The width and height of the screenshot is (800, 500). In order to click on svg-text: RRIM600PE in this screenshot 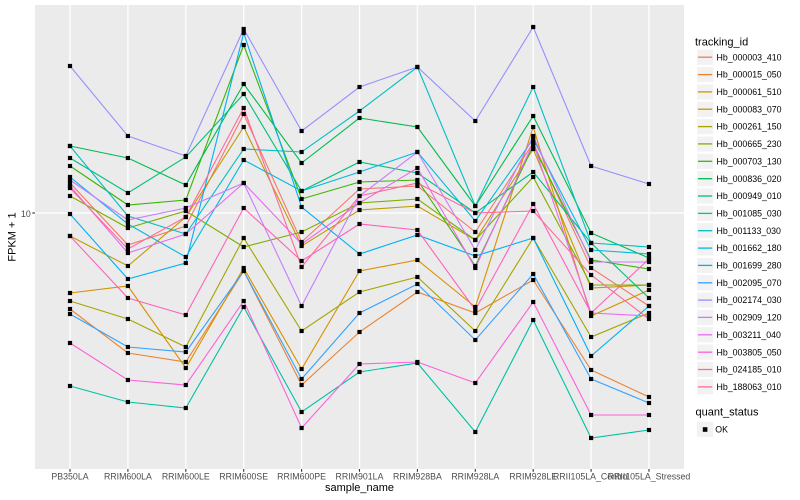, I will do `click(301, 477)`.